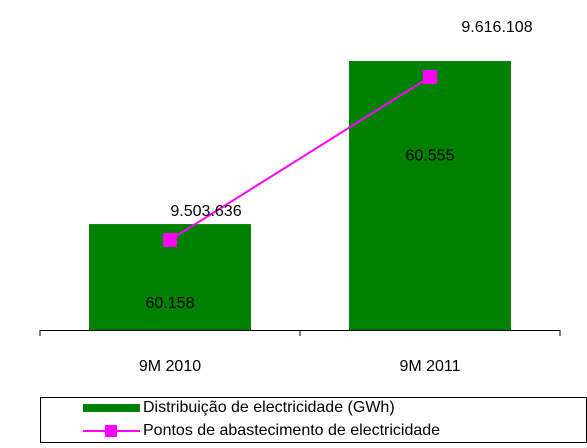 The width and height of the screenshot is (587, 448). Describe the element at coordinates (111, 431) in the screenshot. I see `legend-marker` at that location.